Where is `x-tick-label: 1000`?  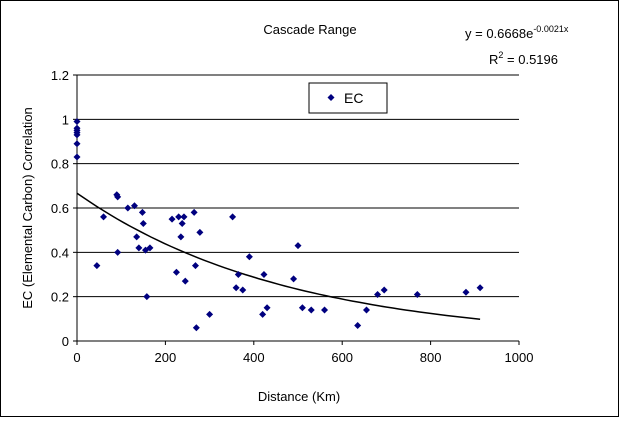
x-tick-label: 1000 is located at coordinates (519, 357).